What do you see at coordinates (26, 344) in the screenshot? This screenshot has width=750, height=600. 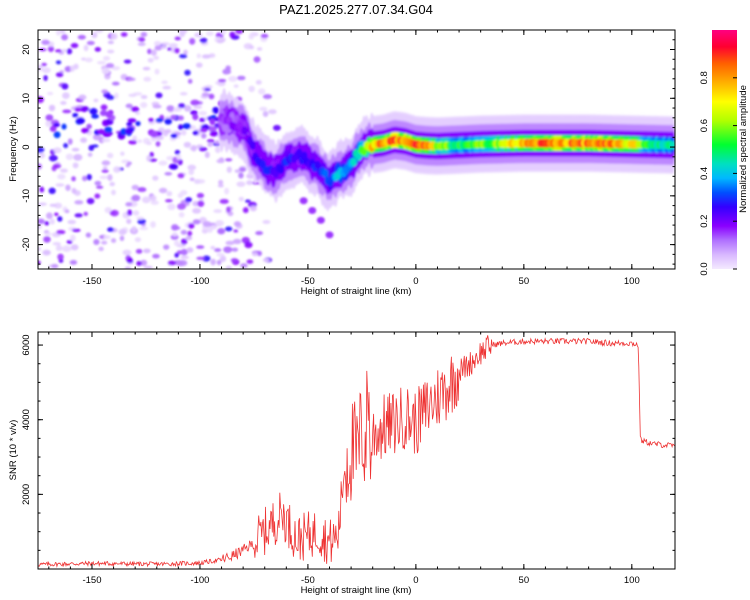 I see `snr-y-tick-label: 6000` at bounding box center [26, 344].